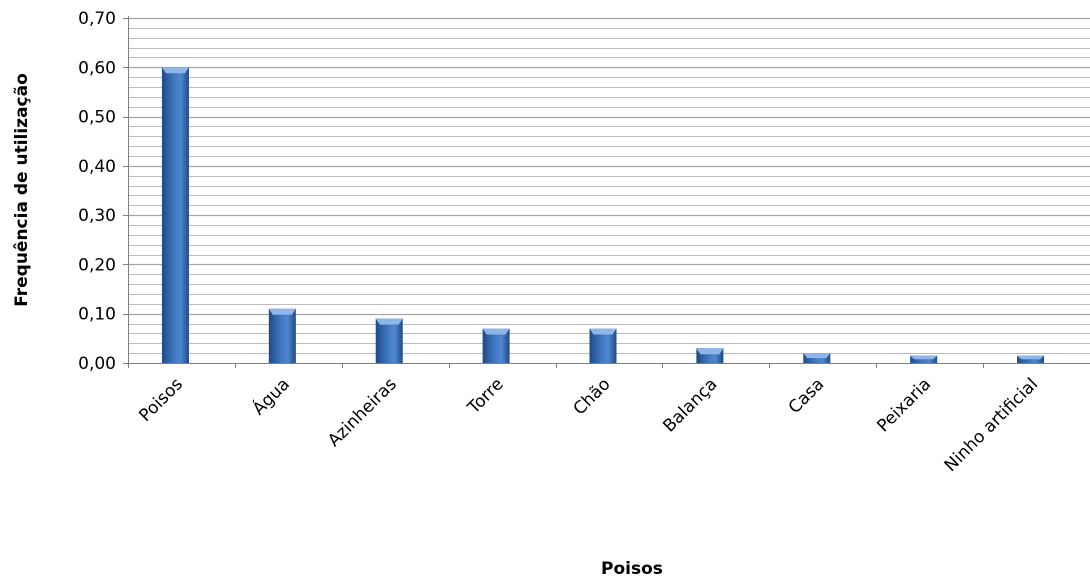 Image resolution: width=1090 pixels, height=580 pixels. What do you see at coordinates (362, 412) in the screenshot?
I see `x-tick-label: Azinheiras` at bounding box center [362, 412].